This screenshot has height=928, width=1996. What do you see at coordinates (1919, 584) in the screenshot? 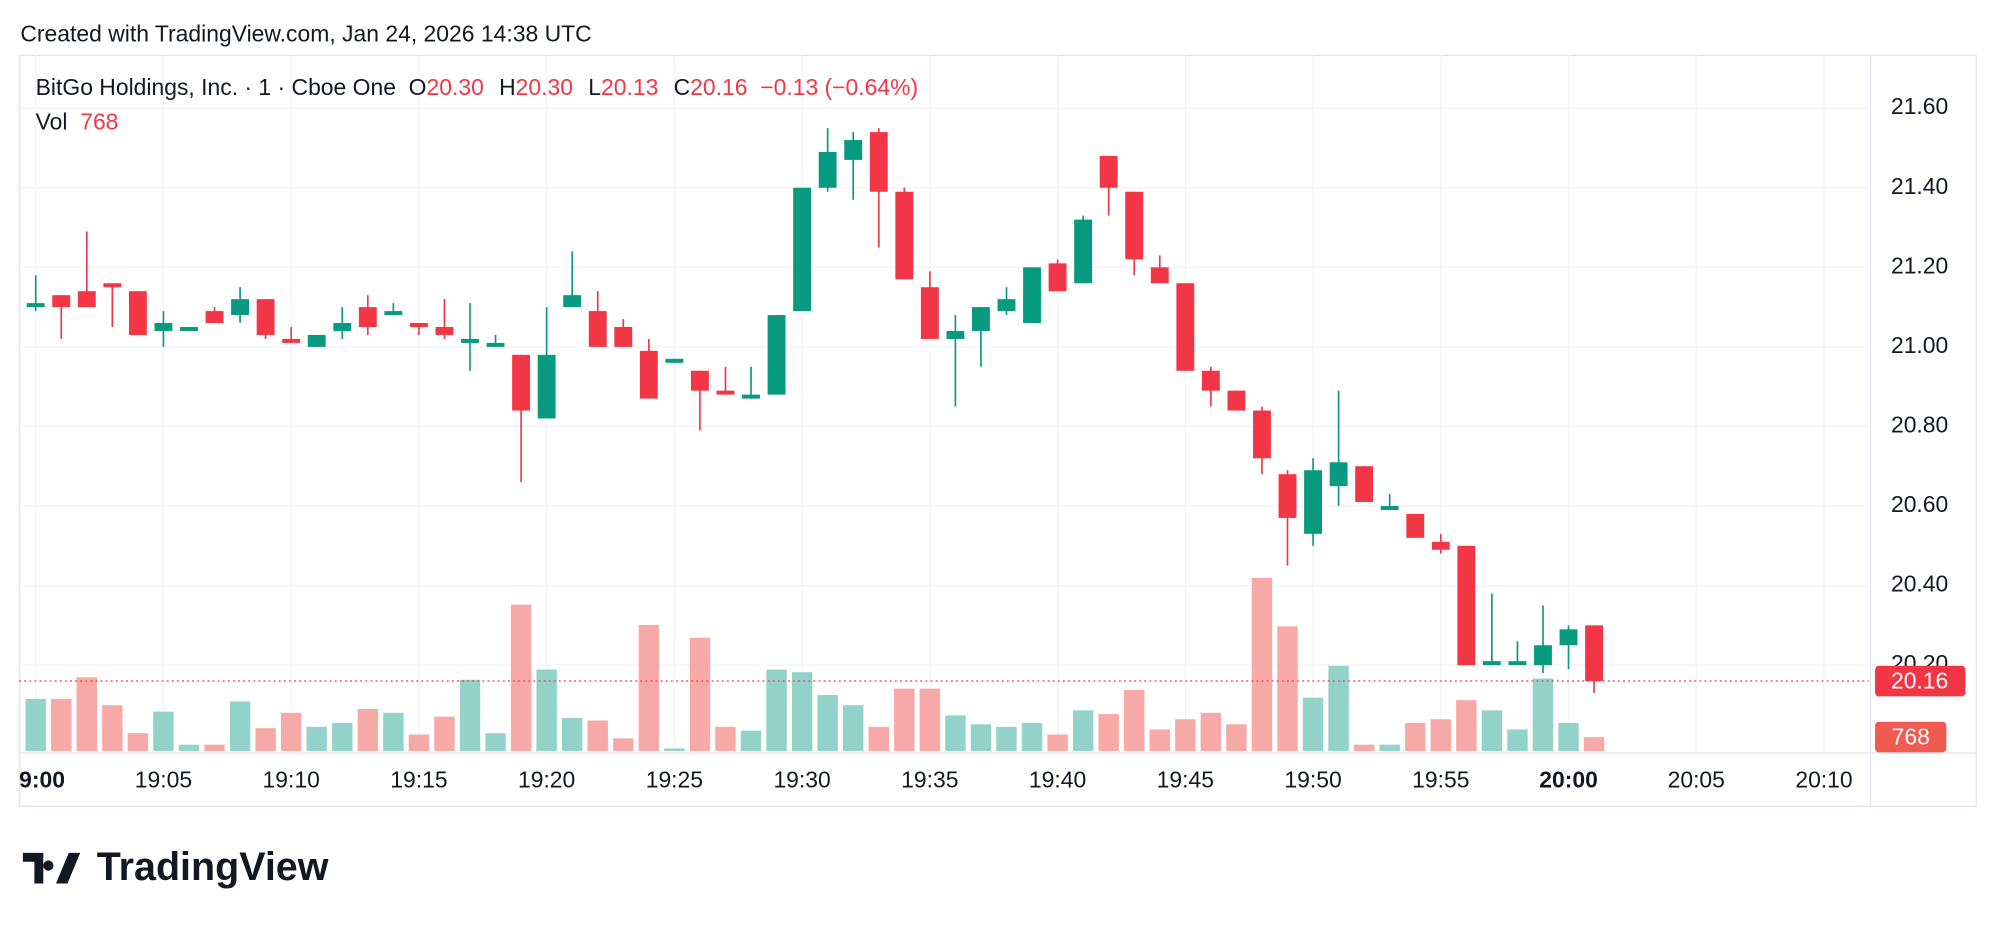
I see `y-tick-label: 20.40` at bounding box center [1919, 584].